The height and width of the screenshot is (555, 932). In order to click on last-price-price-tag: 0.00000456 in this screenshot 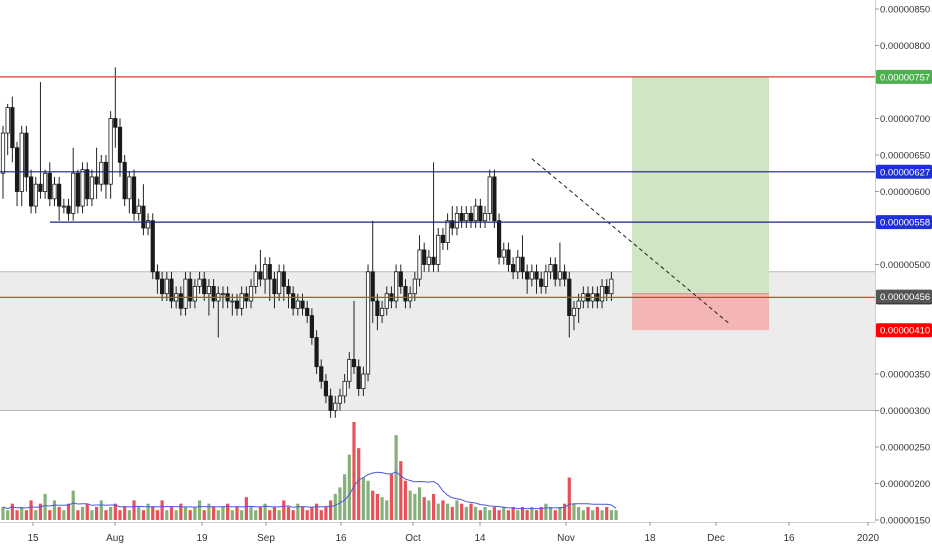, I will do `click(904, 296)`.